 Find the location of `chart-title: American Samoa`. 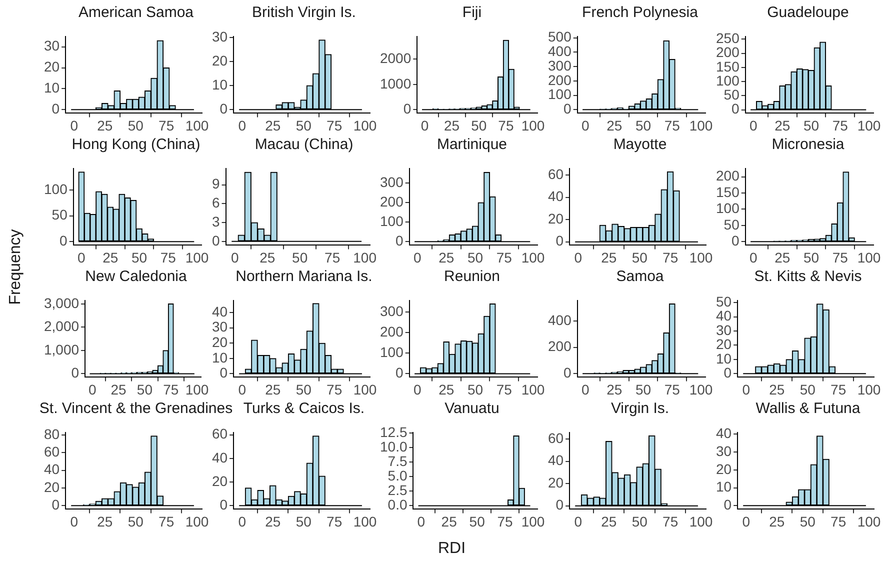

chart-title: American Samoa is located at coordinates (136, 12).